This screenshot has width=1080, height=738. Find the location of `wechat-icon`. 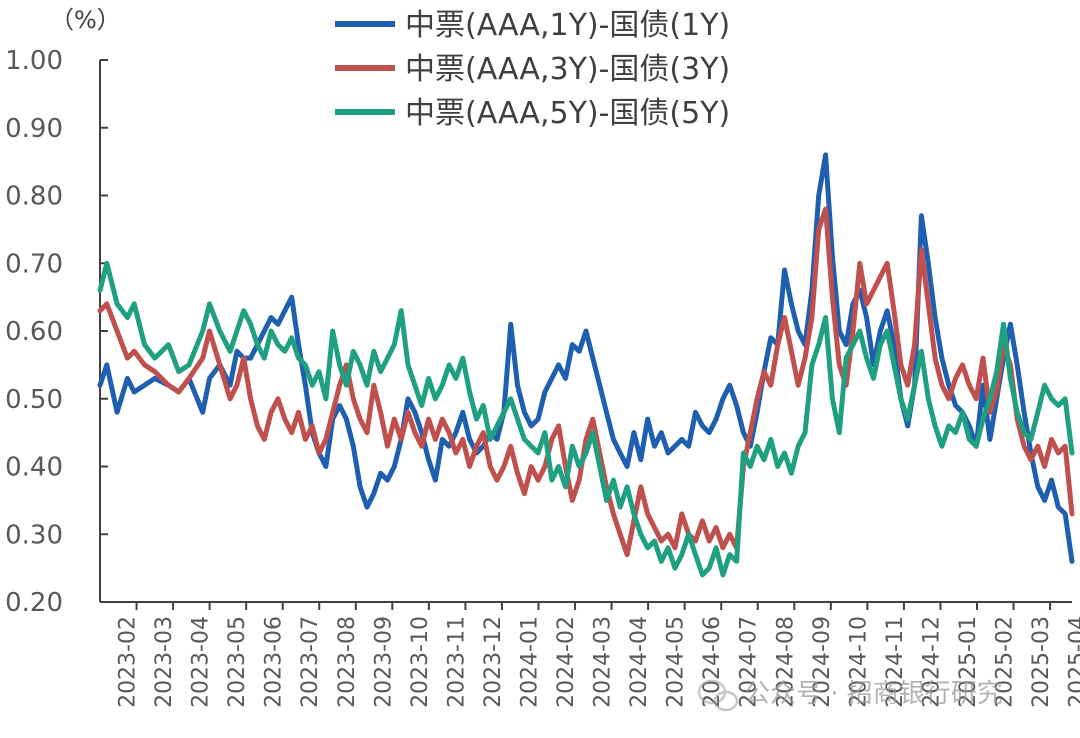

wechat-icon is located at coordinates (718, 695).